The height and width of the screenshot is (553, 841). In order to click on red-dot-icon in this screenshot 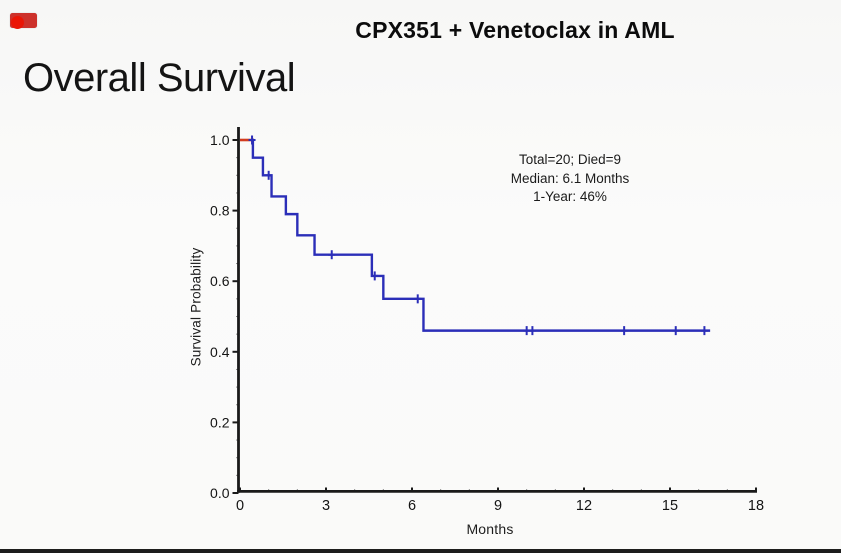, I will do `click(17, 22)`.